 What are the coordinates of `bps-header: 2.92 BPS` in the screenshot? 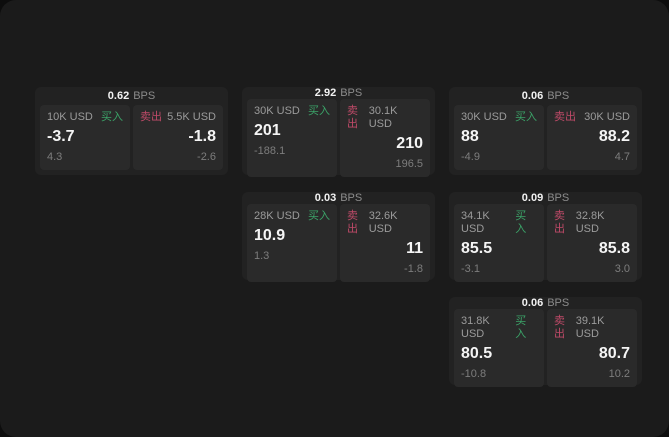 It's located at (338, 93).